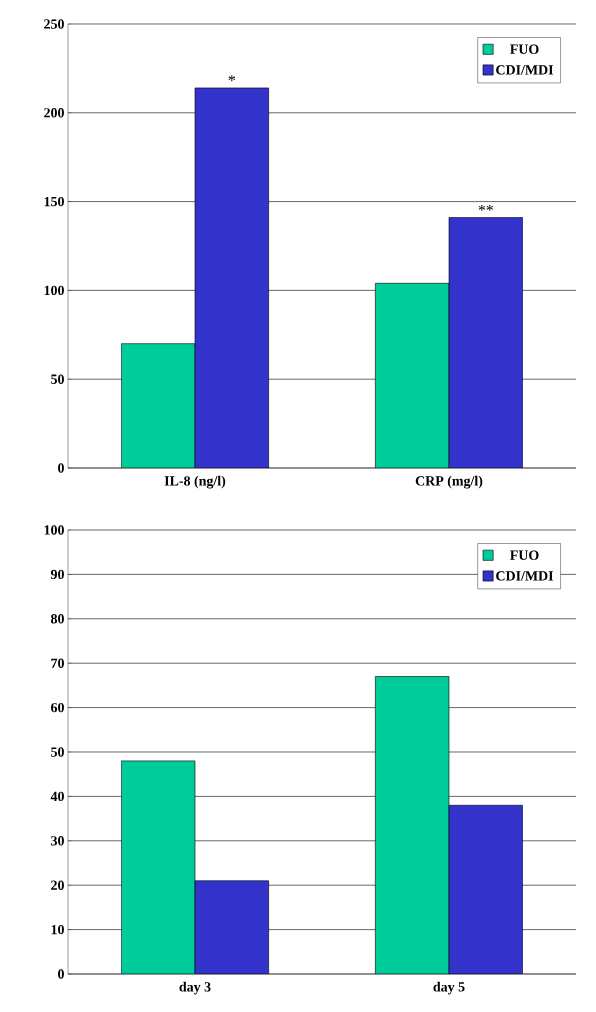 The height and width of the screenshot is (1012, 596). What do you see at coordinates (232, 78) in the screenshot?
I see `annotation: *` at bounding box center [232, 78].